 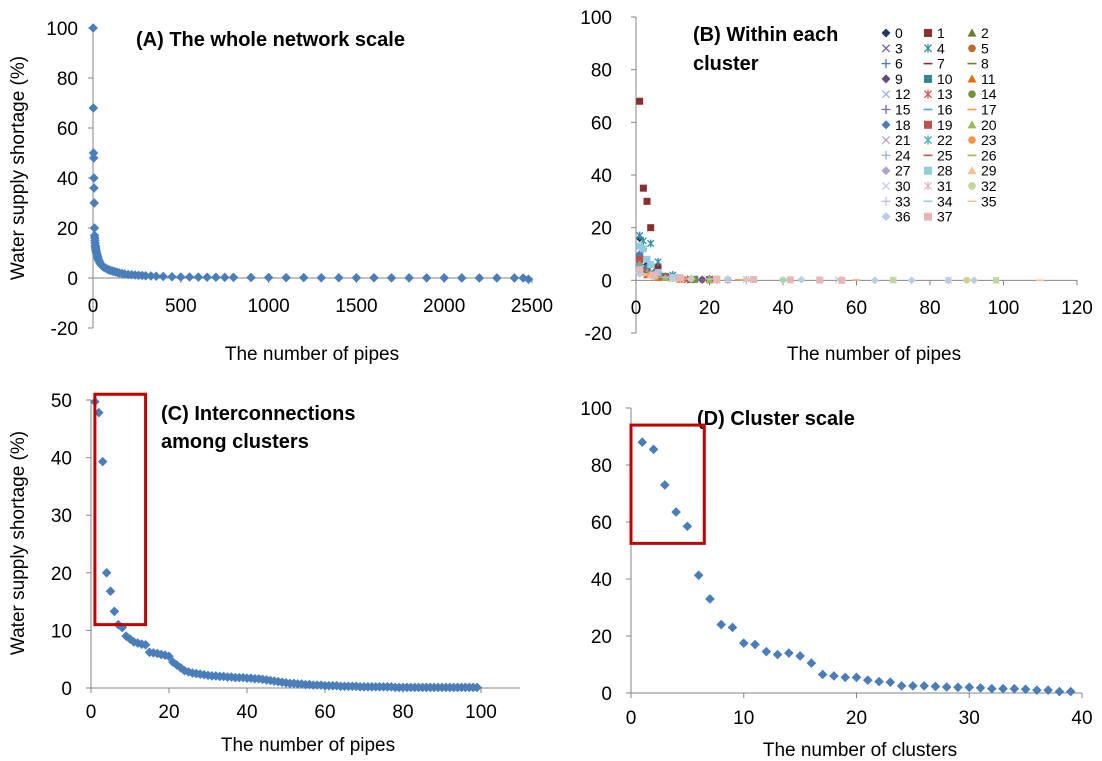 What do you see at coordinates (982, 186) in the screenshot?
I see `legend-item: 32` at bounding box center [982, 186].